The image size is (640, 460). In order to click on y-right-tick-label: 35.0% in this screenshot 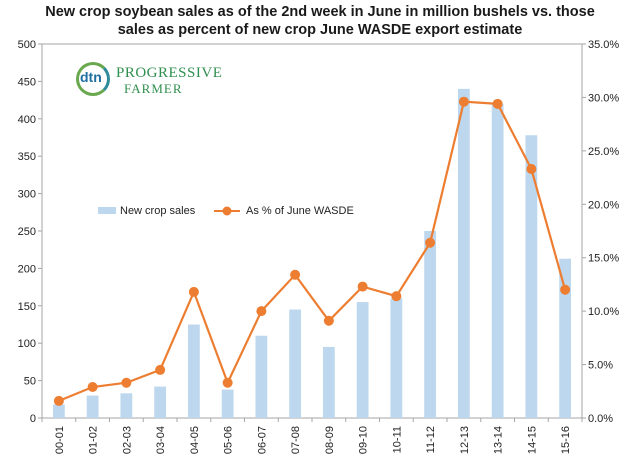, I will do `click(603, 45)`.